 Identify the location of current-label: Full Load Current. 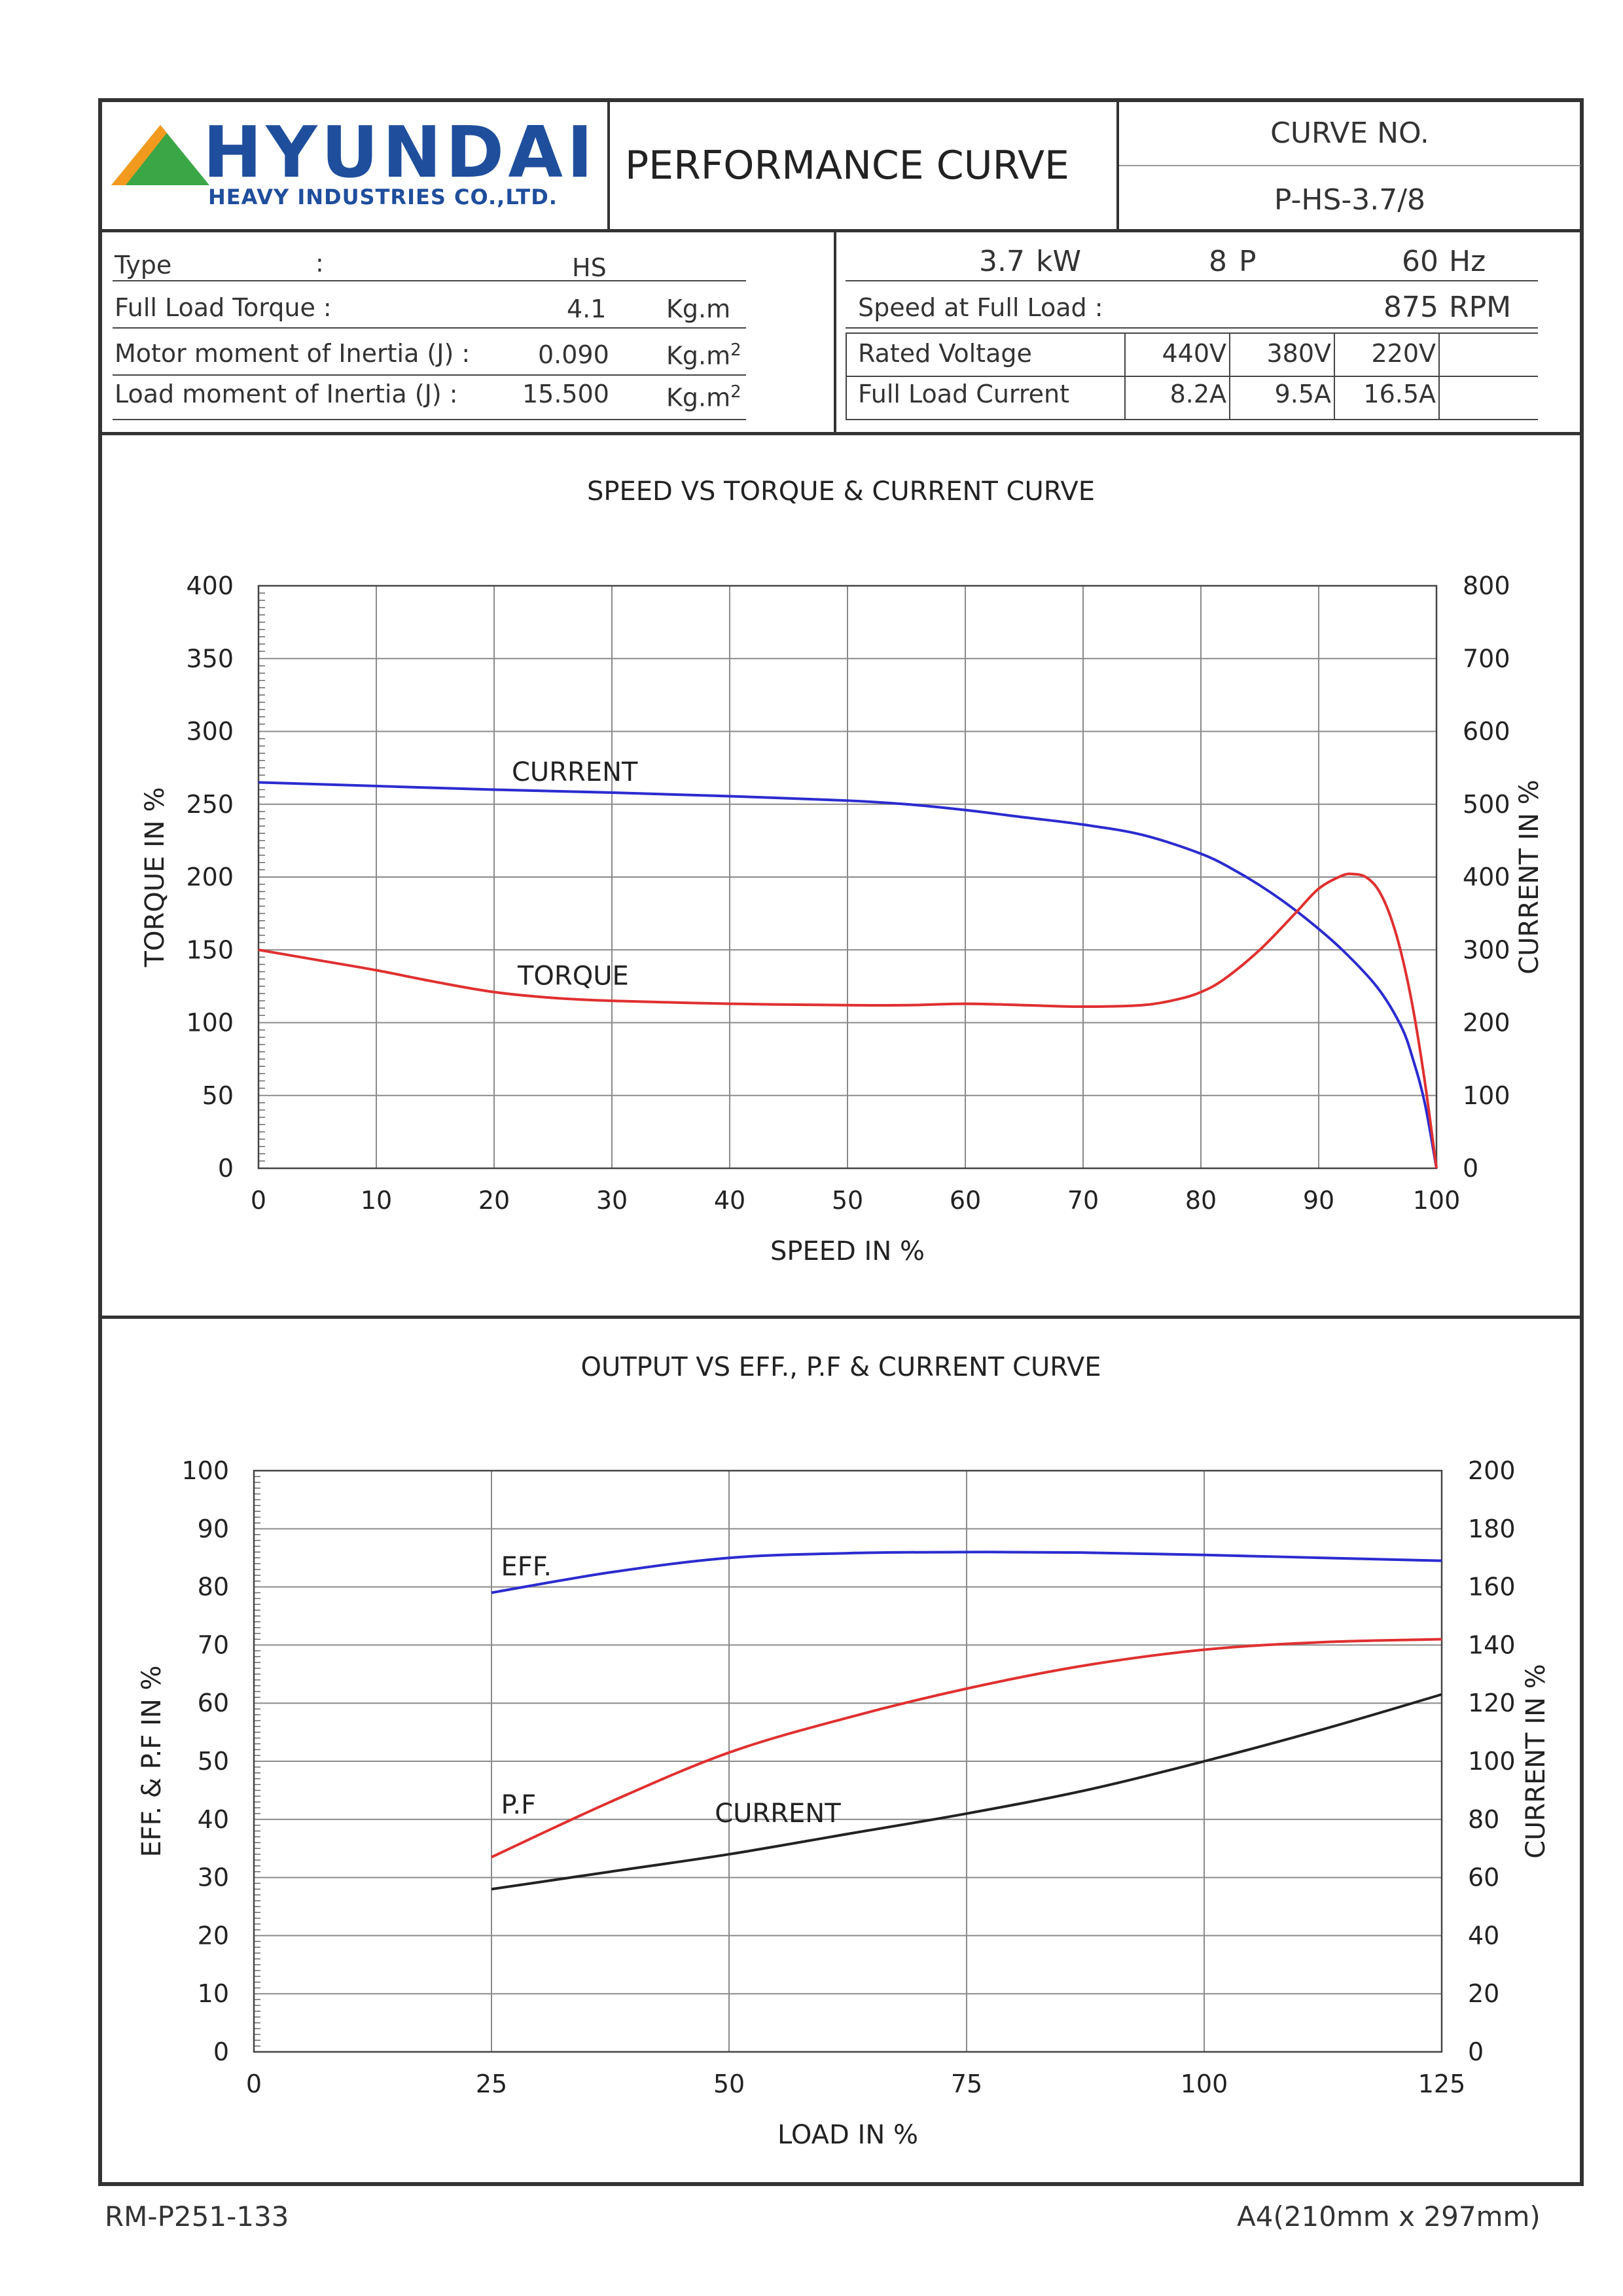
(964, 394).